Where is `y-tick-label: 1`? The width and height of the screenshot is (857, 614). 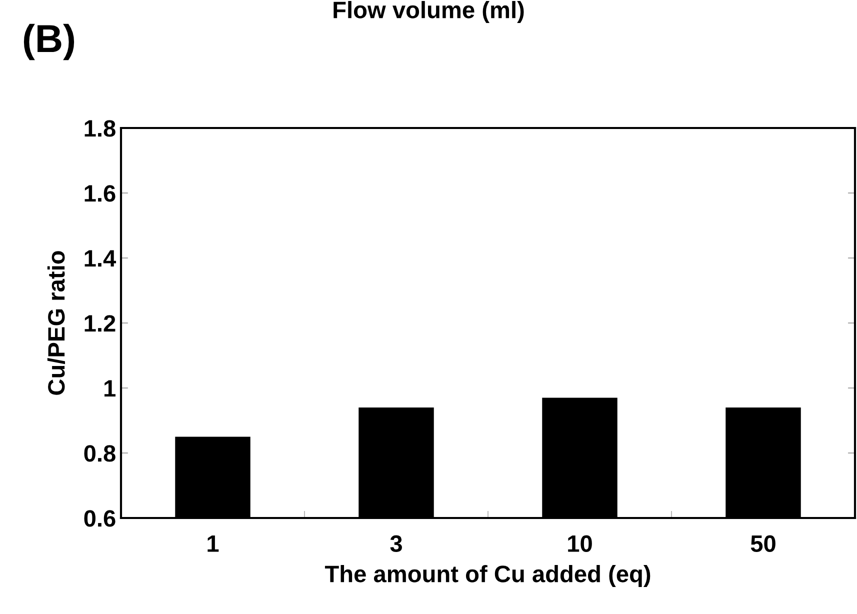
y-tick-label: 1 is located at coordinates (110, 388).